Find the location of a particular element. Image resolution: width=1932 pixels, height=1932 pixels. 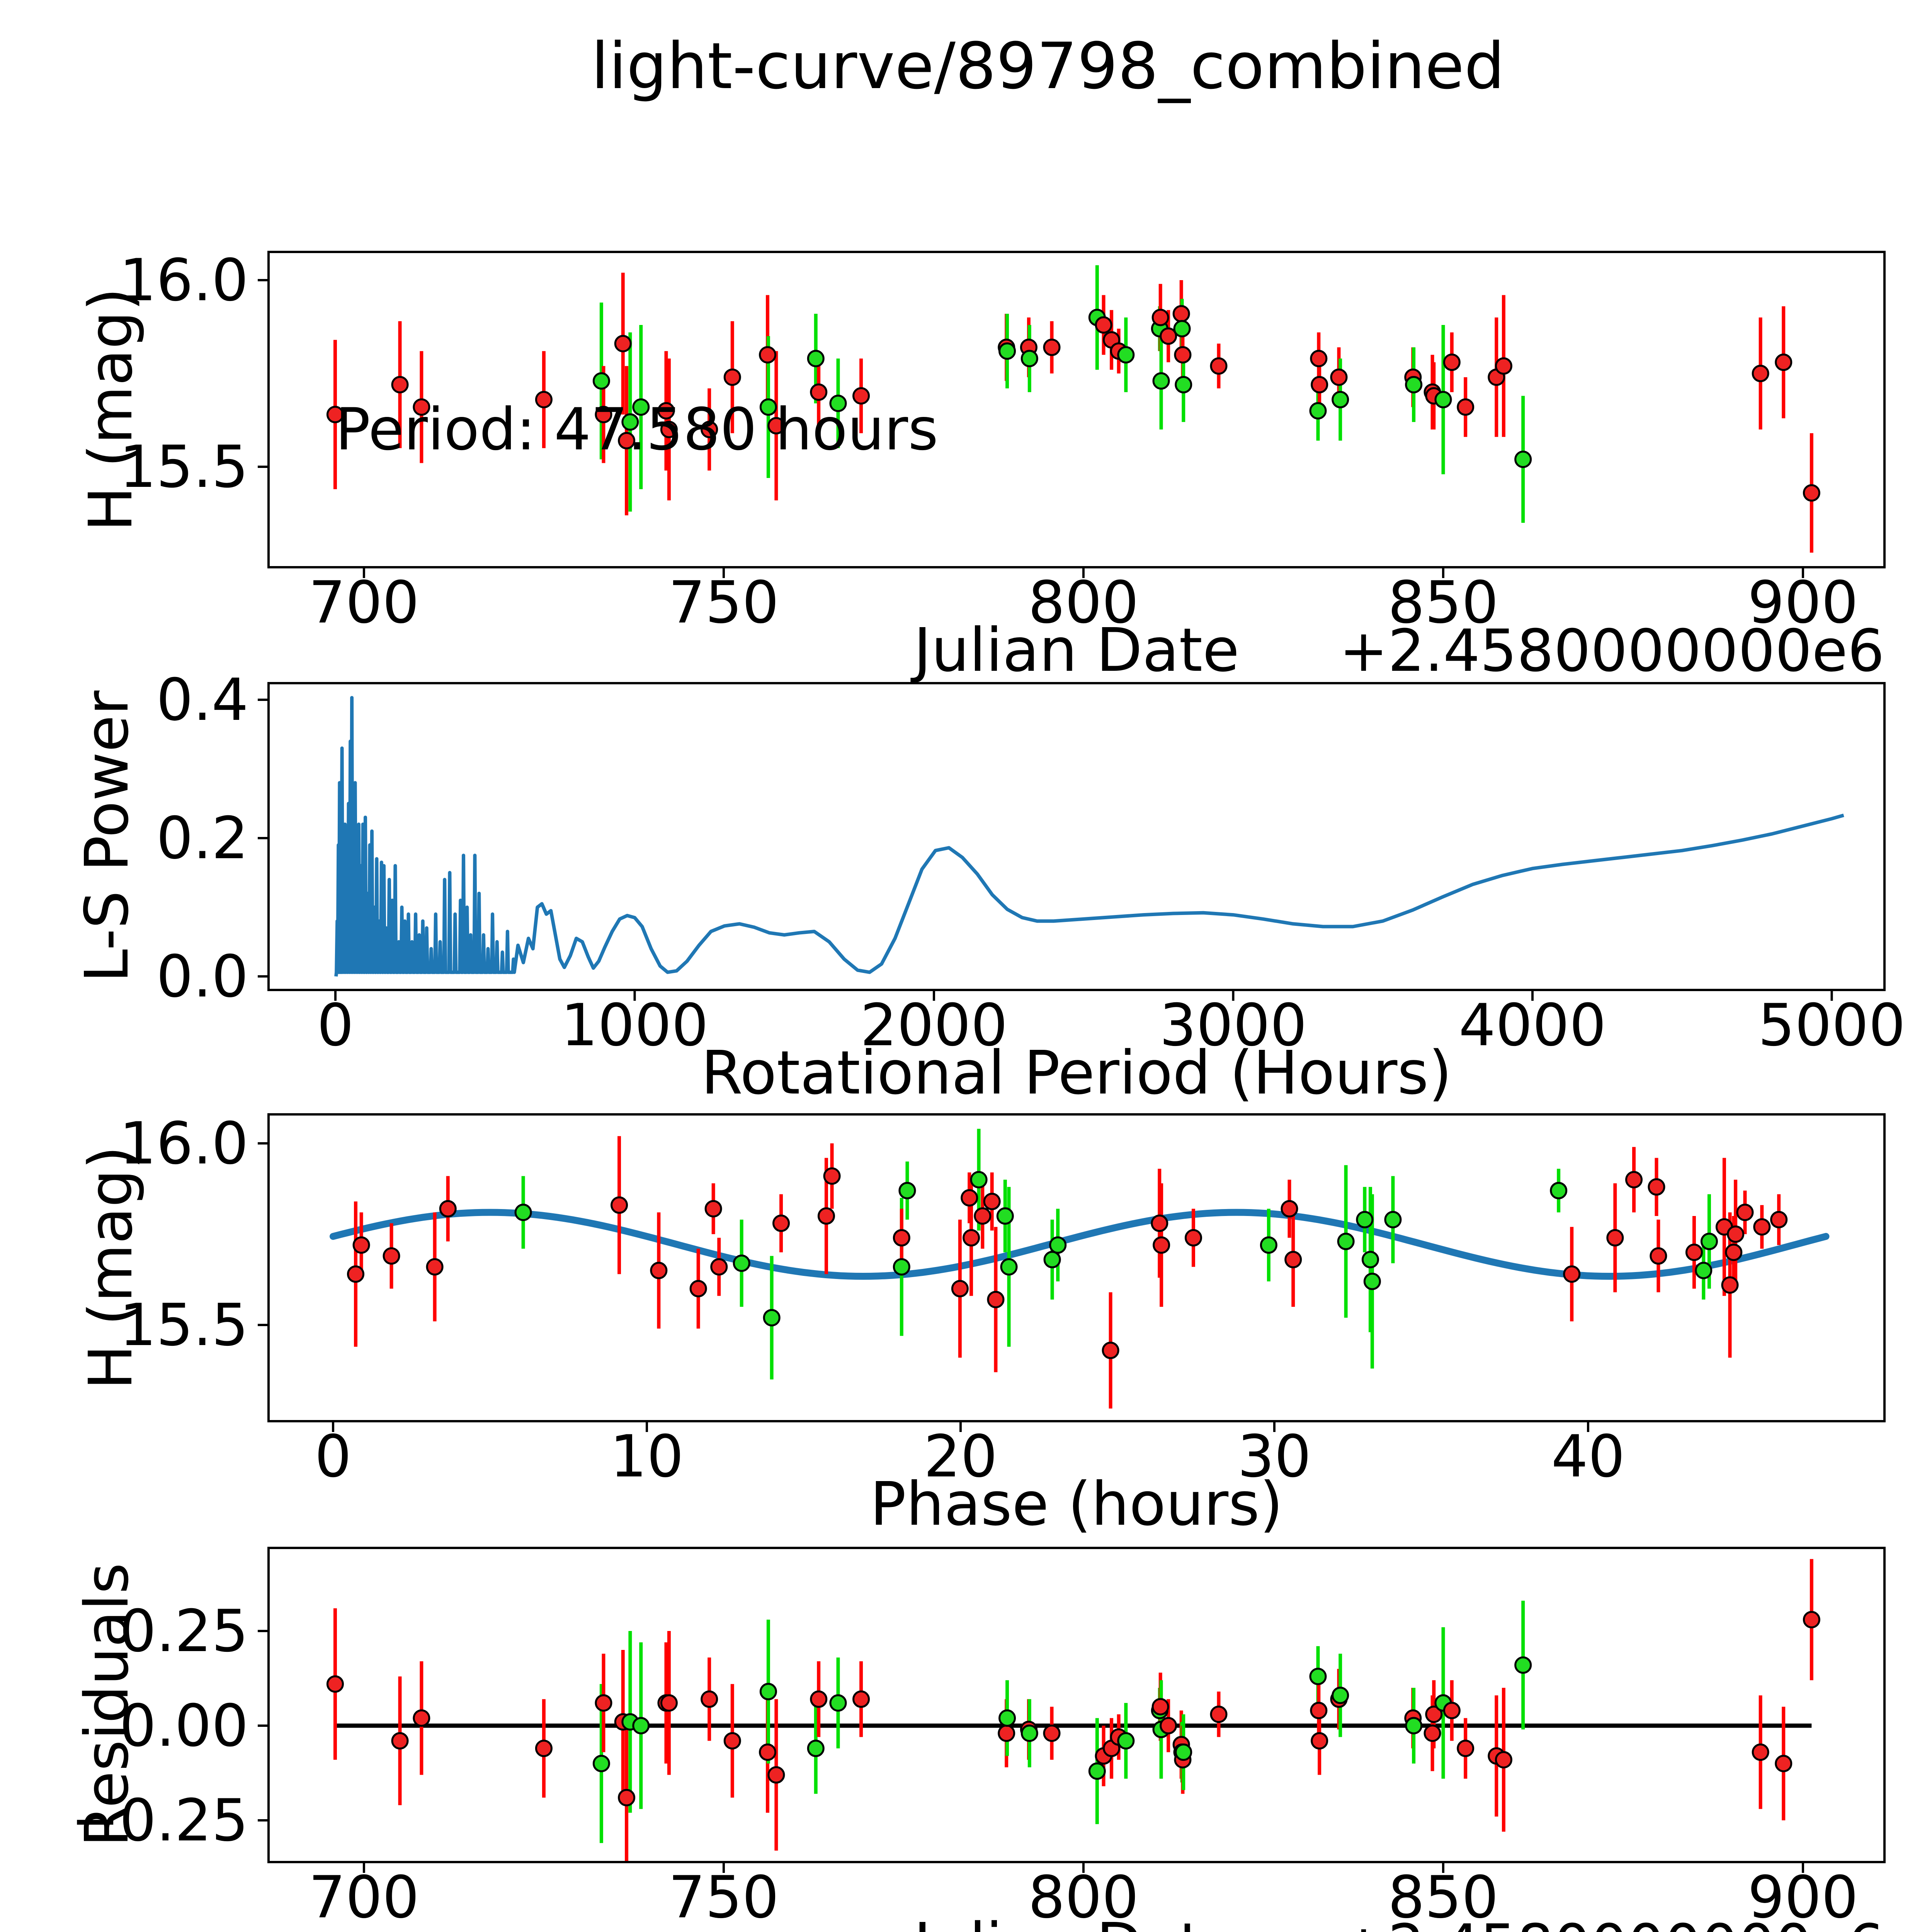

y-tick-label: −0.25 is located at coordinates (160, 1821).